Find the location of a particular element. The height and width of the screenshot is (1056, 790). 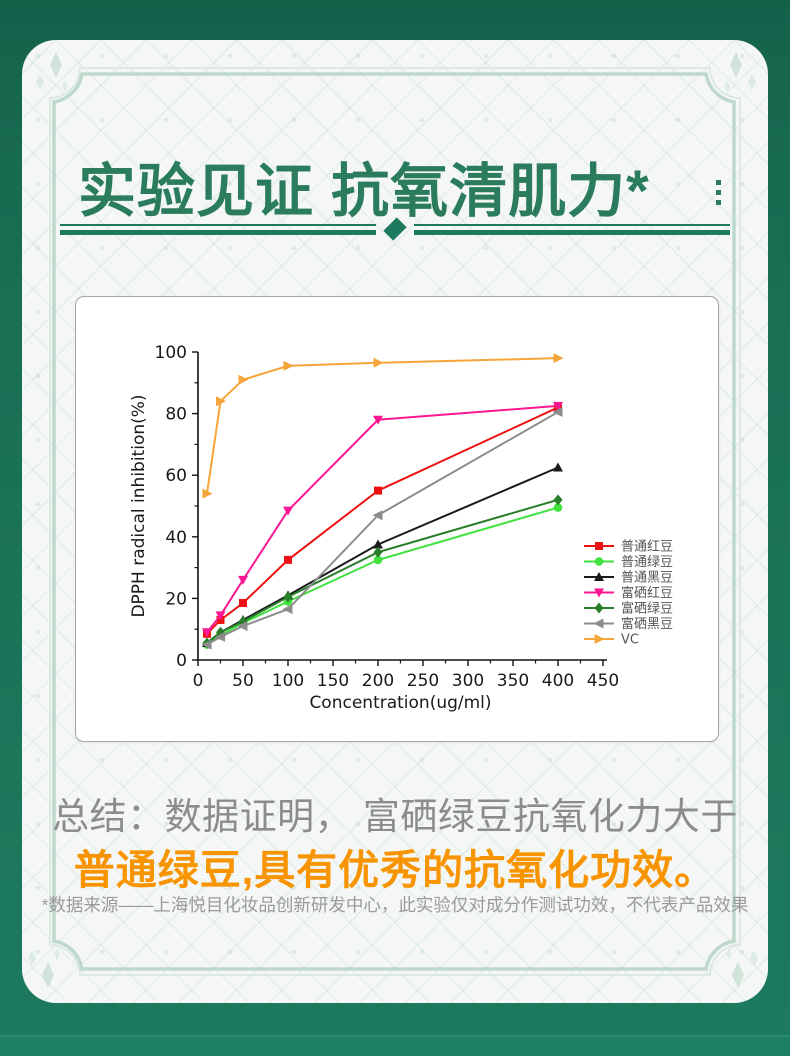

svg-text: 400 is located at coordinates (558, 681).